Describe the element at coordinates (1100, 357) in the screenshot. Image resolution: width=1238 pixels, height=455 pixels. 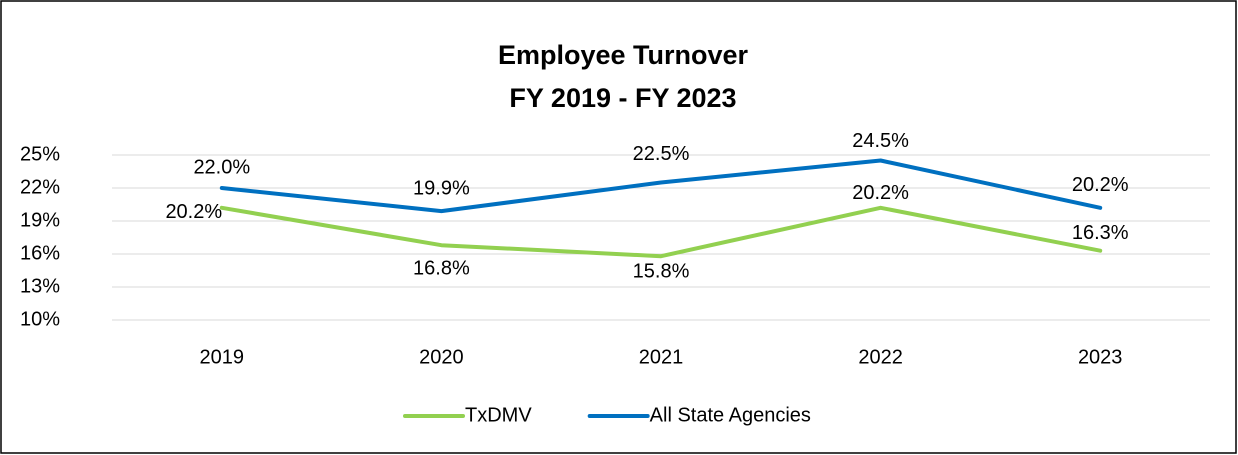
I see `x-tick-label: 2023` at that location.